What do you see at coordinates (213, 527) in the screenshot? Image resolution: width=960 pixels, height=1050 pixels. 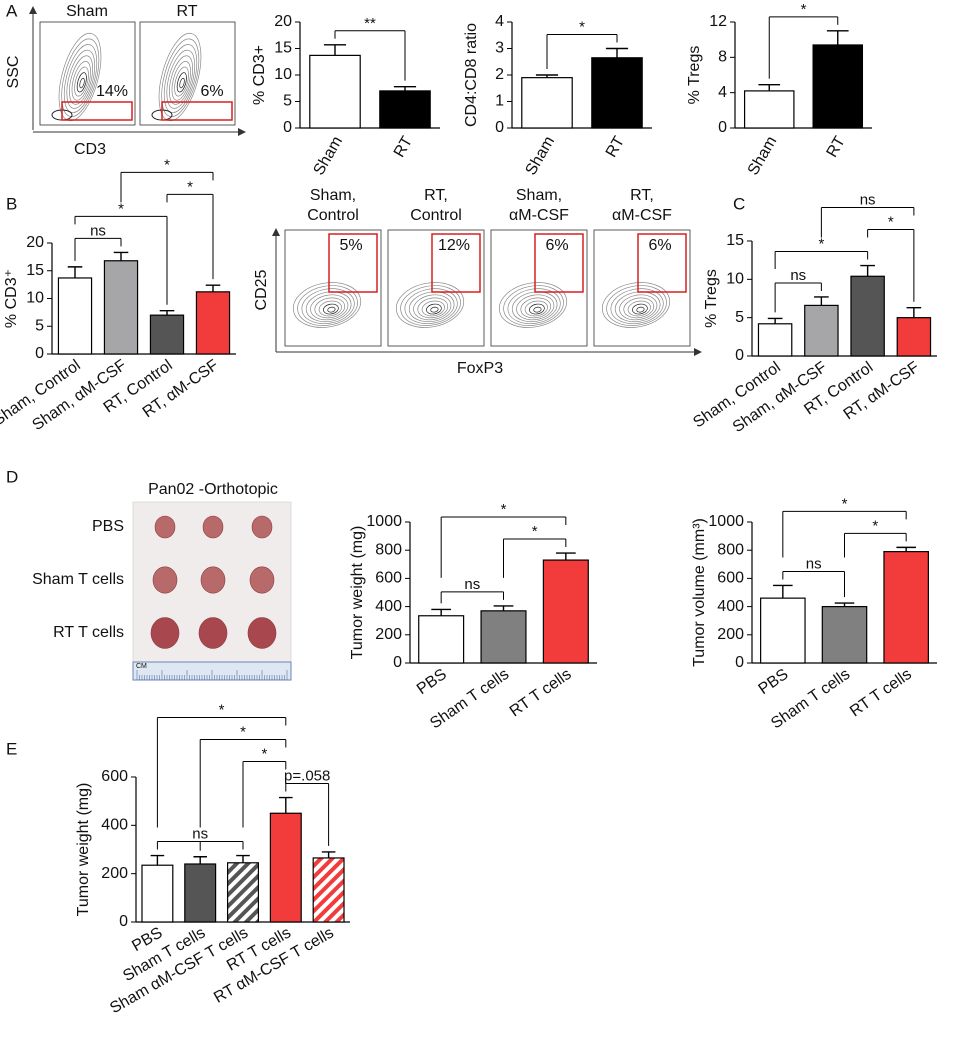 I see `tumor` at bounding box center [213, 527].